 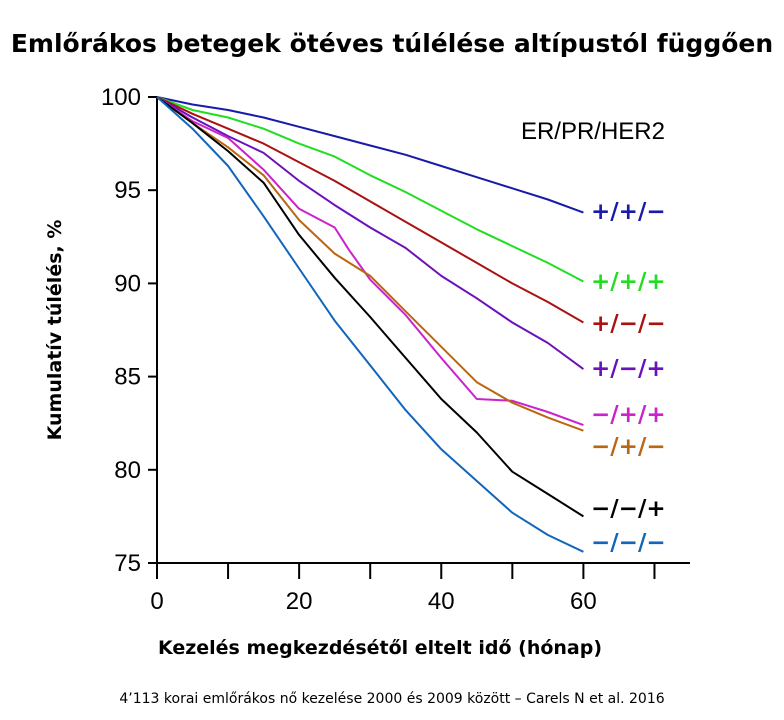 I want to click on x-tick-label: 20, so click(x=299, y=601).